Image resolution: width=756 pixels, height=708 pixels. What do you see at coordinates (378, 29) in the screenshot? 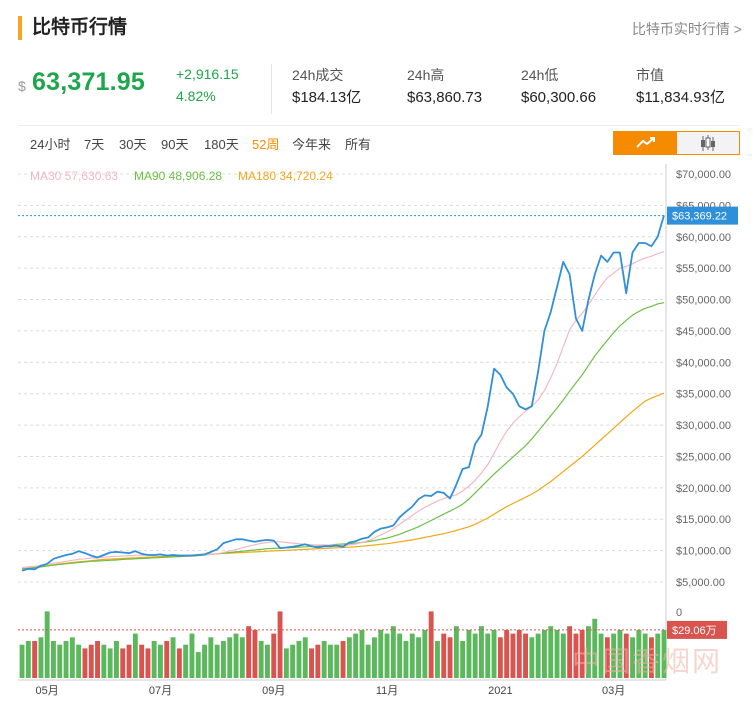
I see `title-bar: 比特币行情 比特币实时行情 >` at bounding box center [378, 29].